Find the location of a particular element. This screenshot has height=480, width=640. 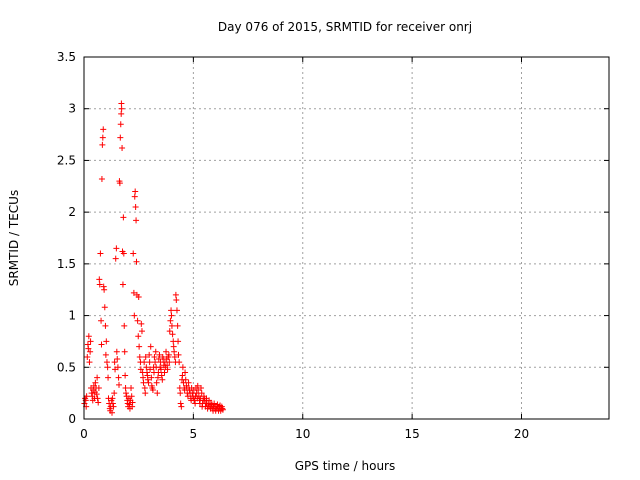

y-tick-label: 2.5 is located at coordinates (66, 160).